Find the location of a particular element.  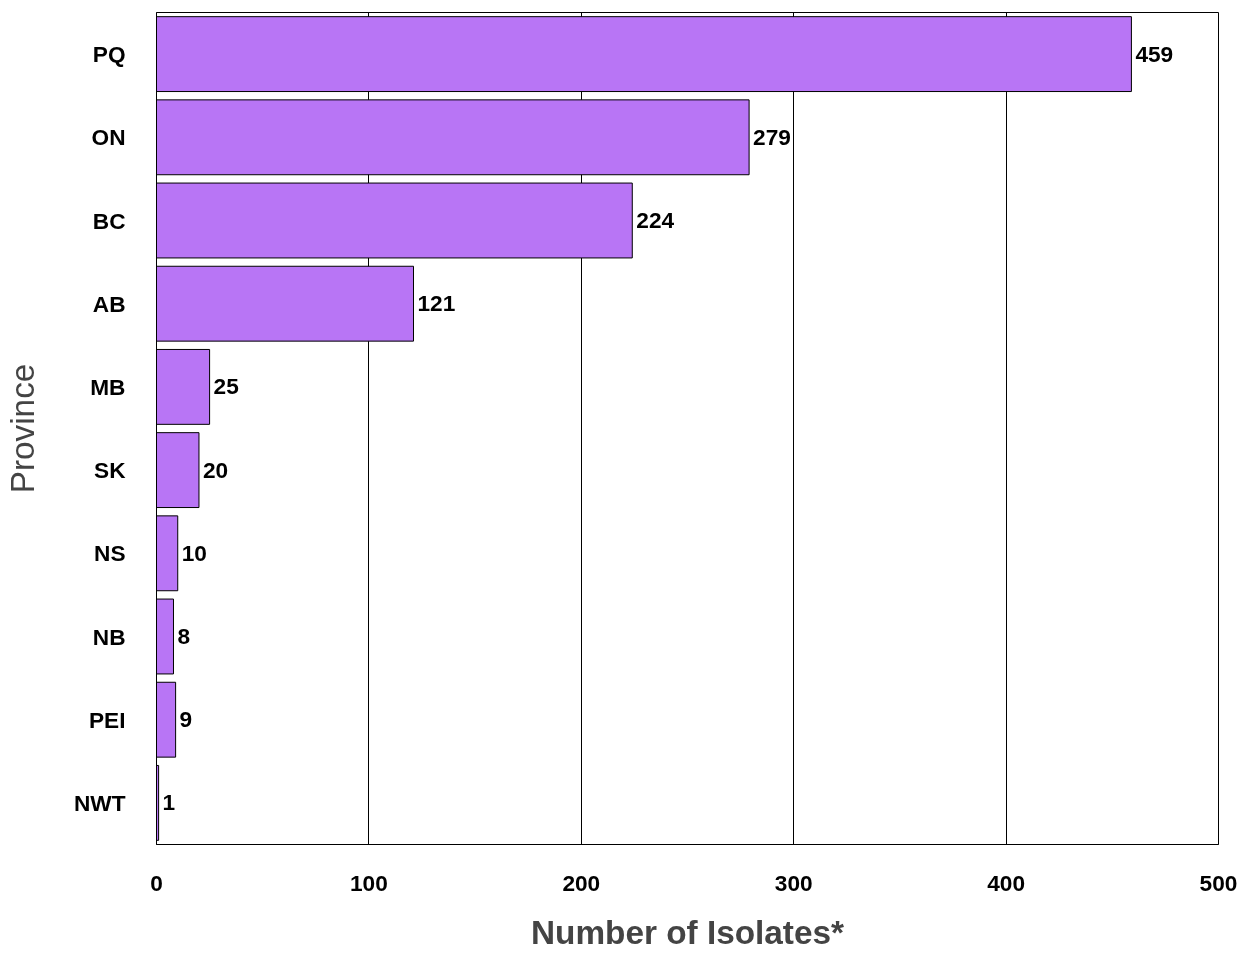

data-label: 1 is located at coordinates (169, 802).